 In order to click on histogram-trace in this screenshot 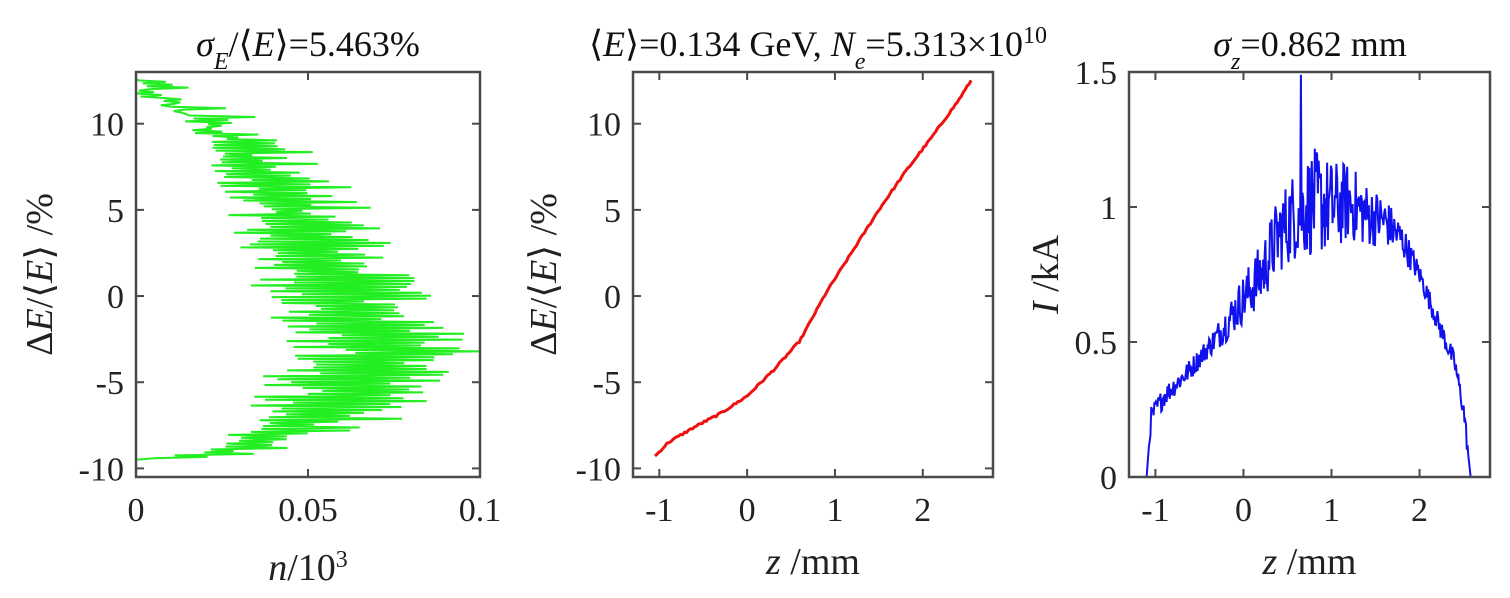, I will do `click(308, 269)`.